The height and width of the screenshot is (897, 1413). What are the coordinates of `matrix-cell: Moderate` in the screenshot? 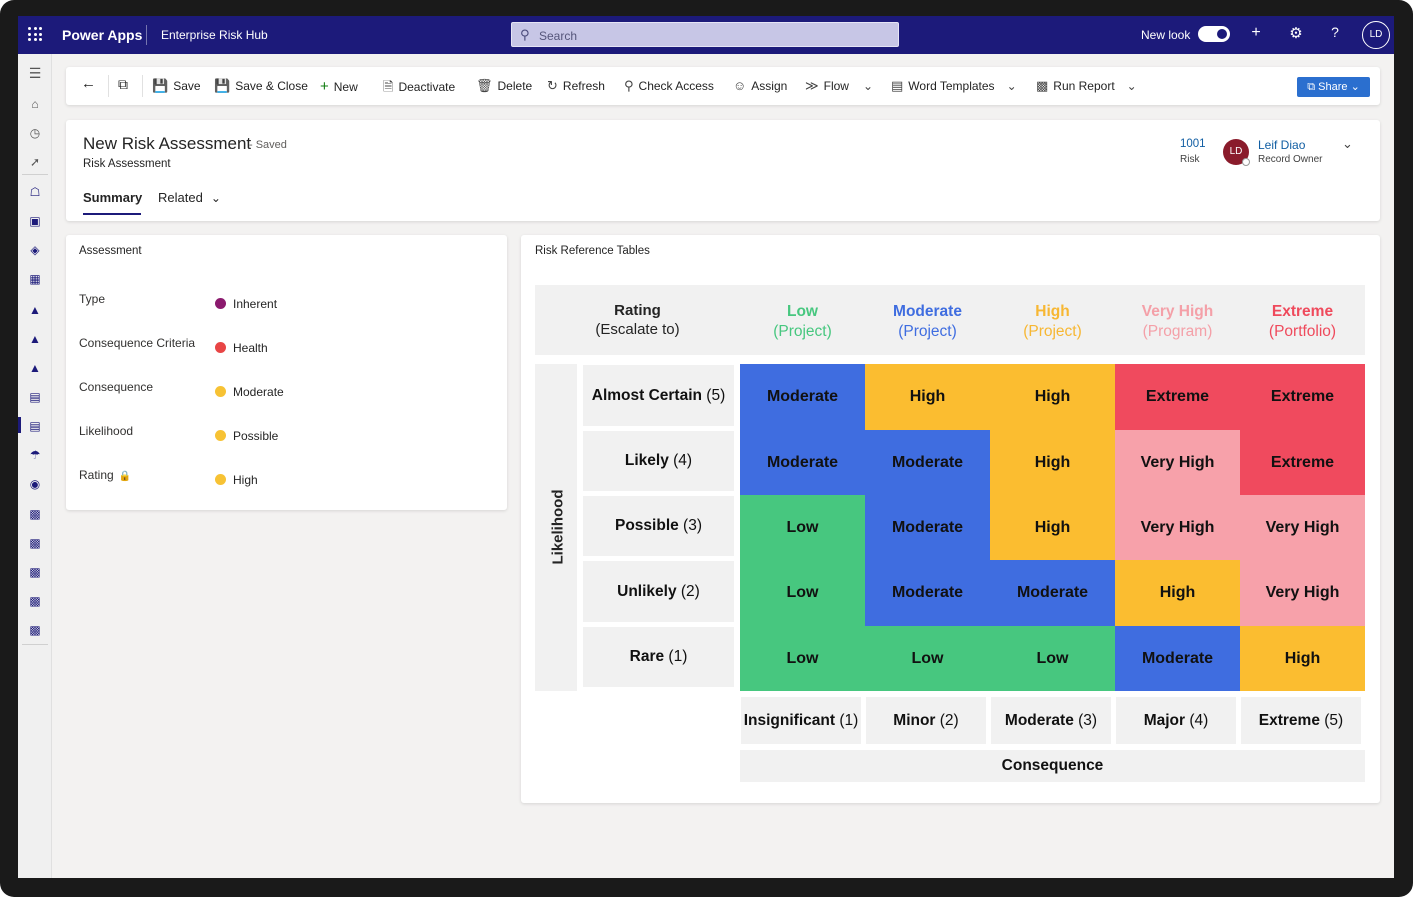 It's located at (802, 397).